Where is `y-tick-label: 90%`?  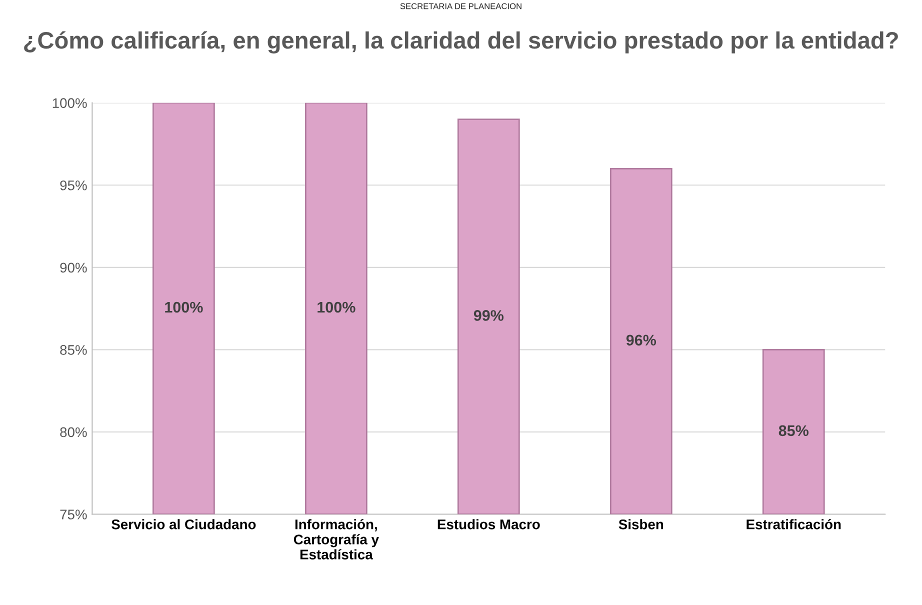 y-tick-label: 90% is located at coordinates (73, 267).